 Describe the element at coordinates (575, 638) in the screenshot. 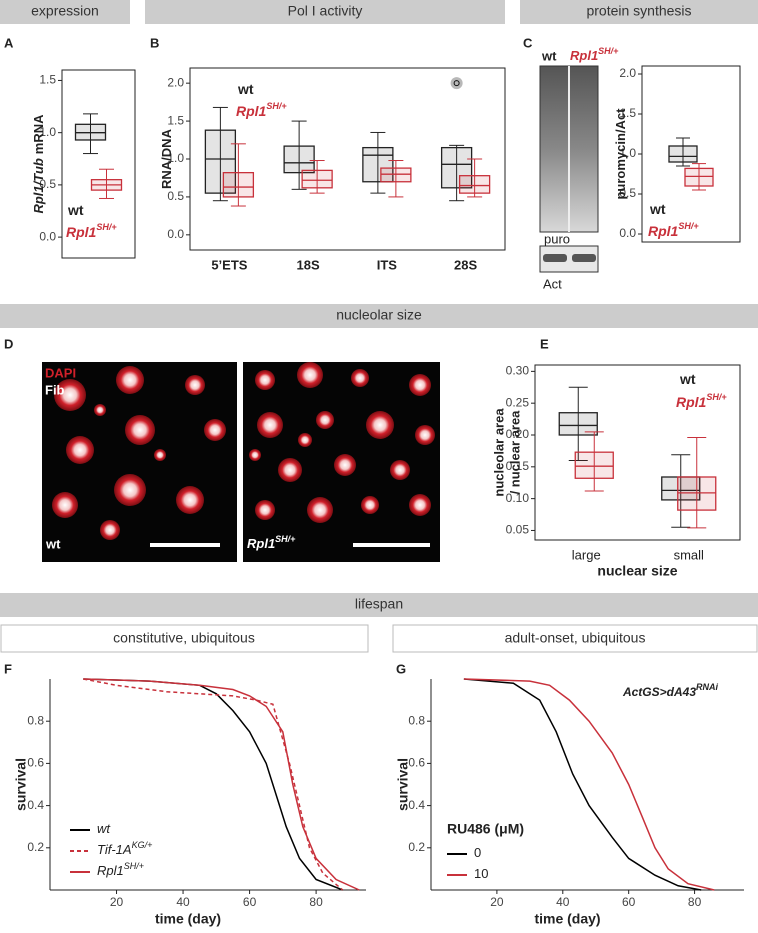

I see `subsection-title: adult-onset, ubiquitous` at that location.